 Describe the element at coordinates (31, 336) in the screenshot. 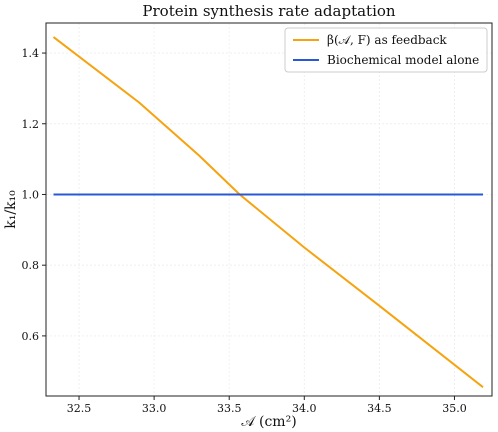

I see `y-tick-label: 0.6` at that location.